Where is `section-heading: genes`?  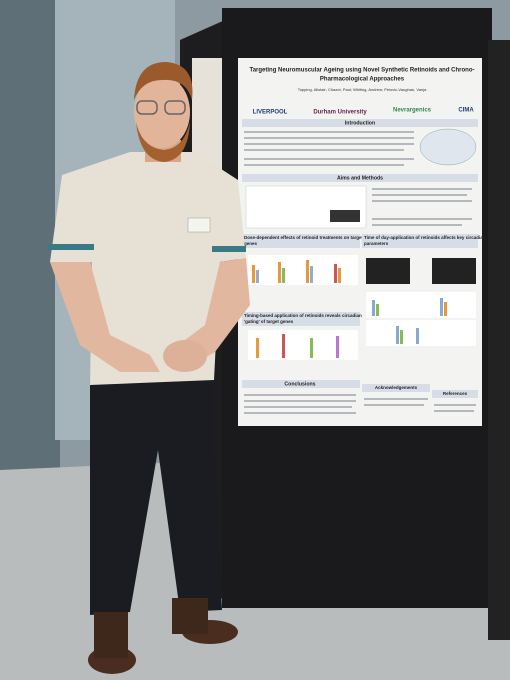
section-heading: genes is located at coordinates (251, 243).